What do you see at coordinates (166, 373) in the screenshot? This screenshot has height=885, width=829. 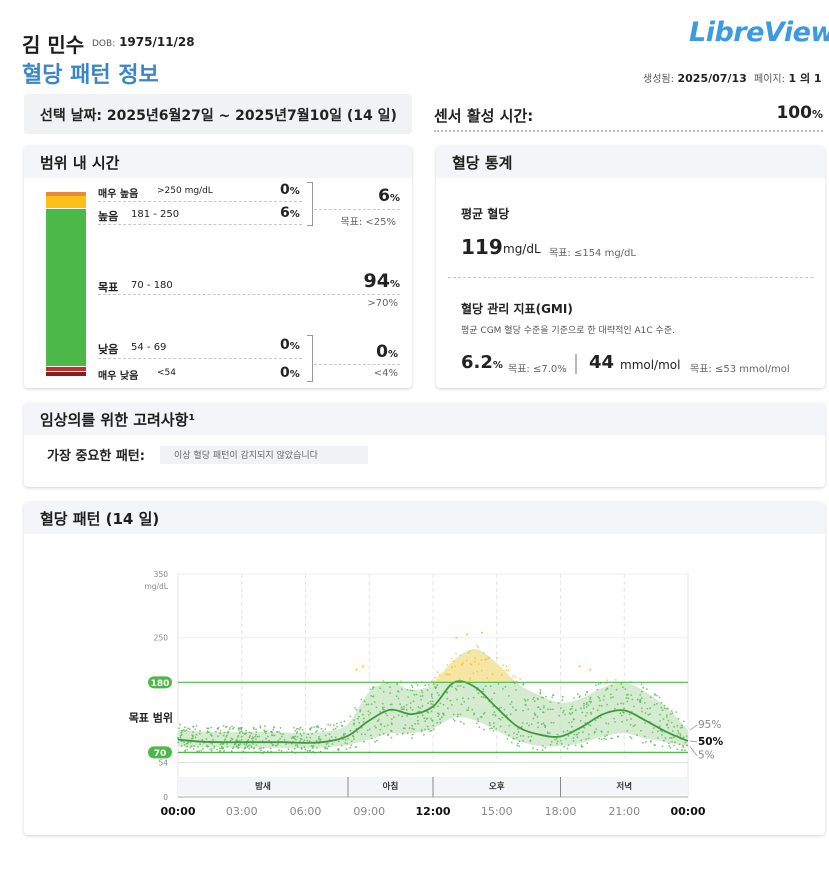 I see `row-very-low-range: <54` at bounding box center [166, 373].